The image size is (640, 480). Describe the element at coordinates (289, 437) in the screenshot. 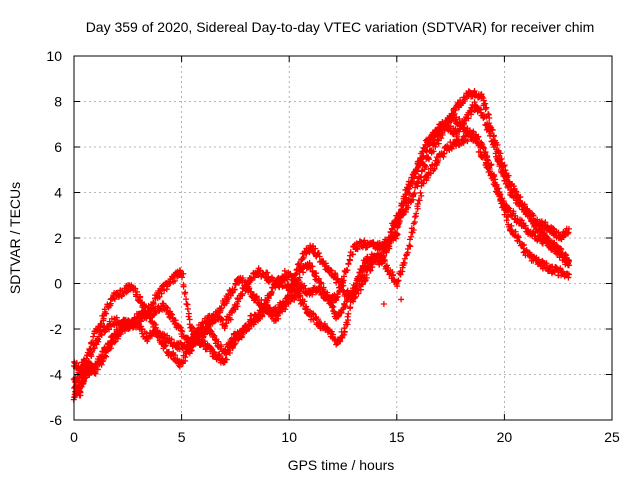

I see `x-tick-label: 10` at that location.